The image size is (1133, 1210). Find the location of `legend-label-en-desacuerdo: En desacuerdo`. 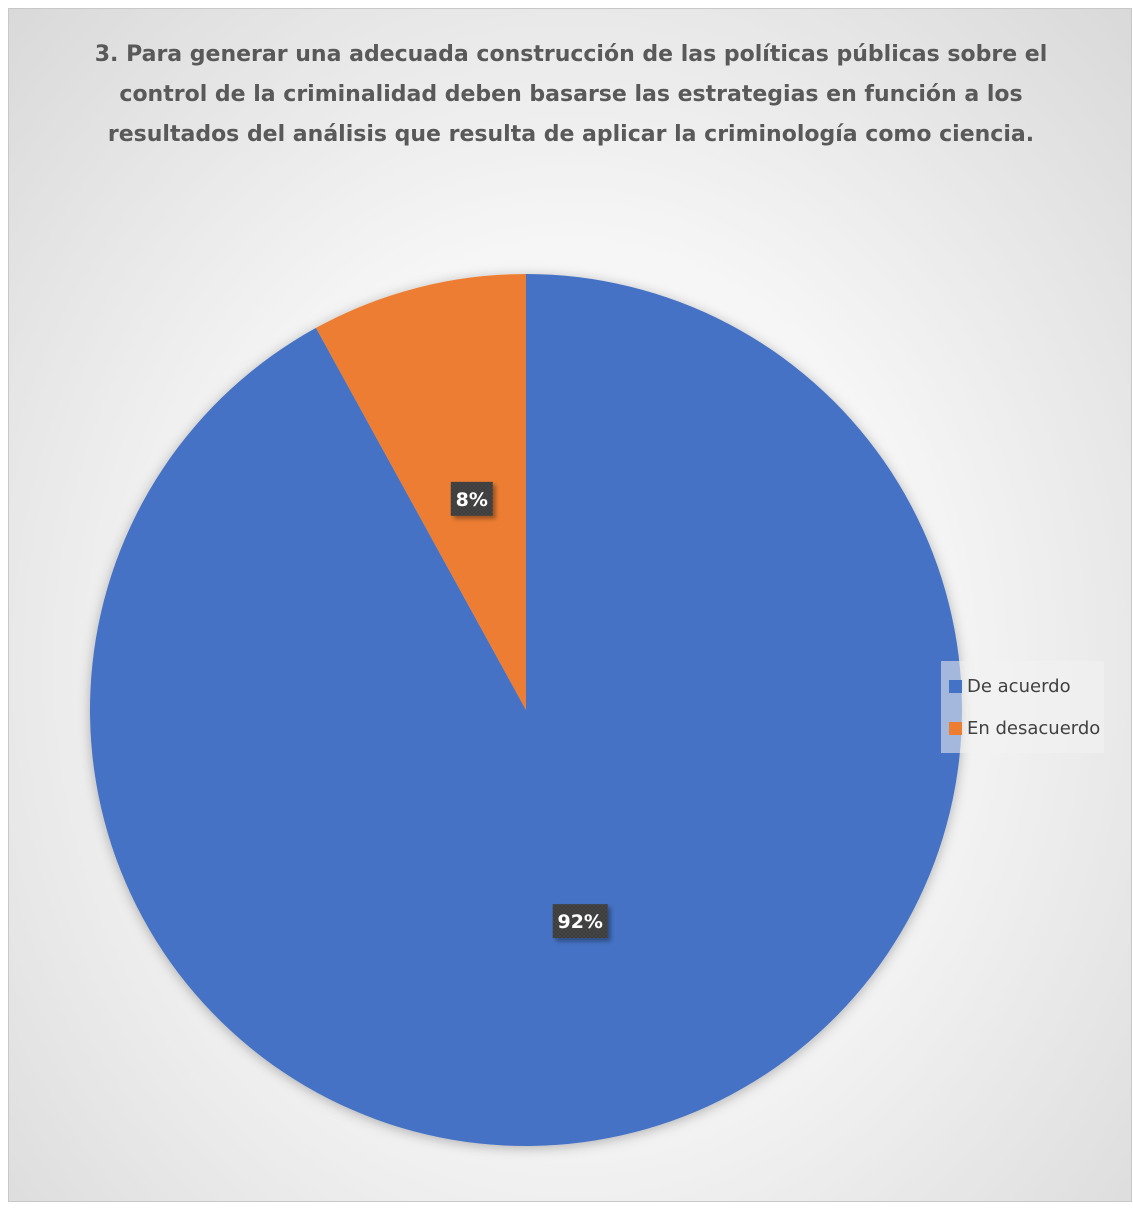

legend-label-en-desacuerdo: En desacuerdo is located at coordinates (1034, 728).